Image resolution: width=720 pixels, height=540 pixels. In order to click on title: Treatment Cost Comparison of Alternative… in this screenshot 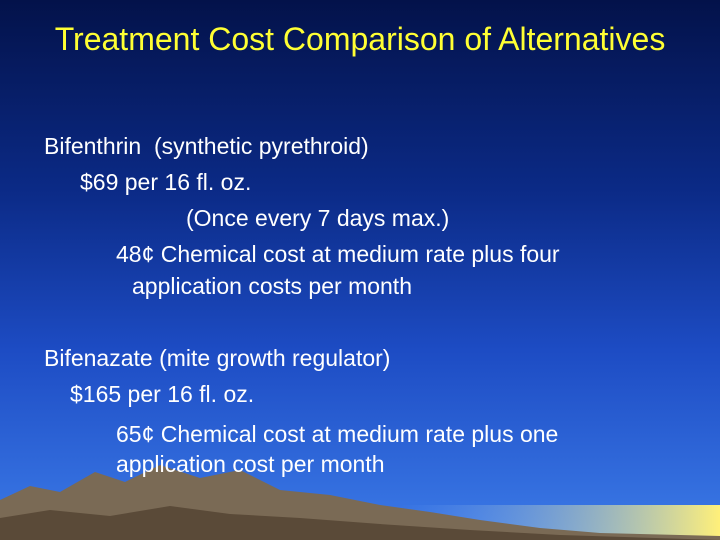, I will do `click(360, 39)`.